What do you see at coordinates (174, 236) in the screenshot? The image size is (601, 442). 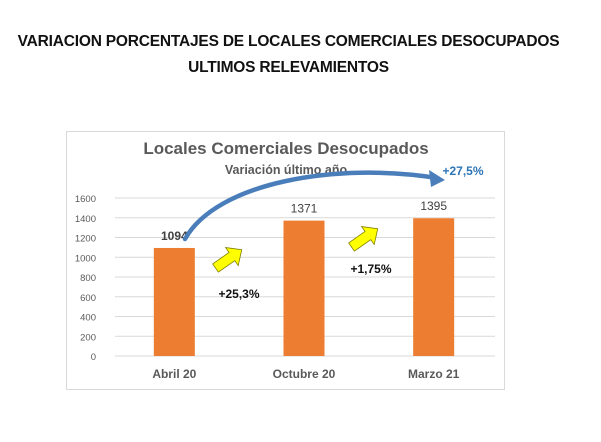 I see `bar-value-label: 1094` at bounding box center [174, 236].